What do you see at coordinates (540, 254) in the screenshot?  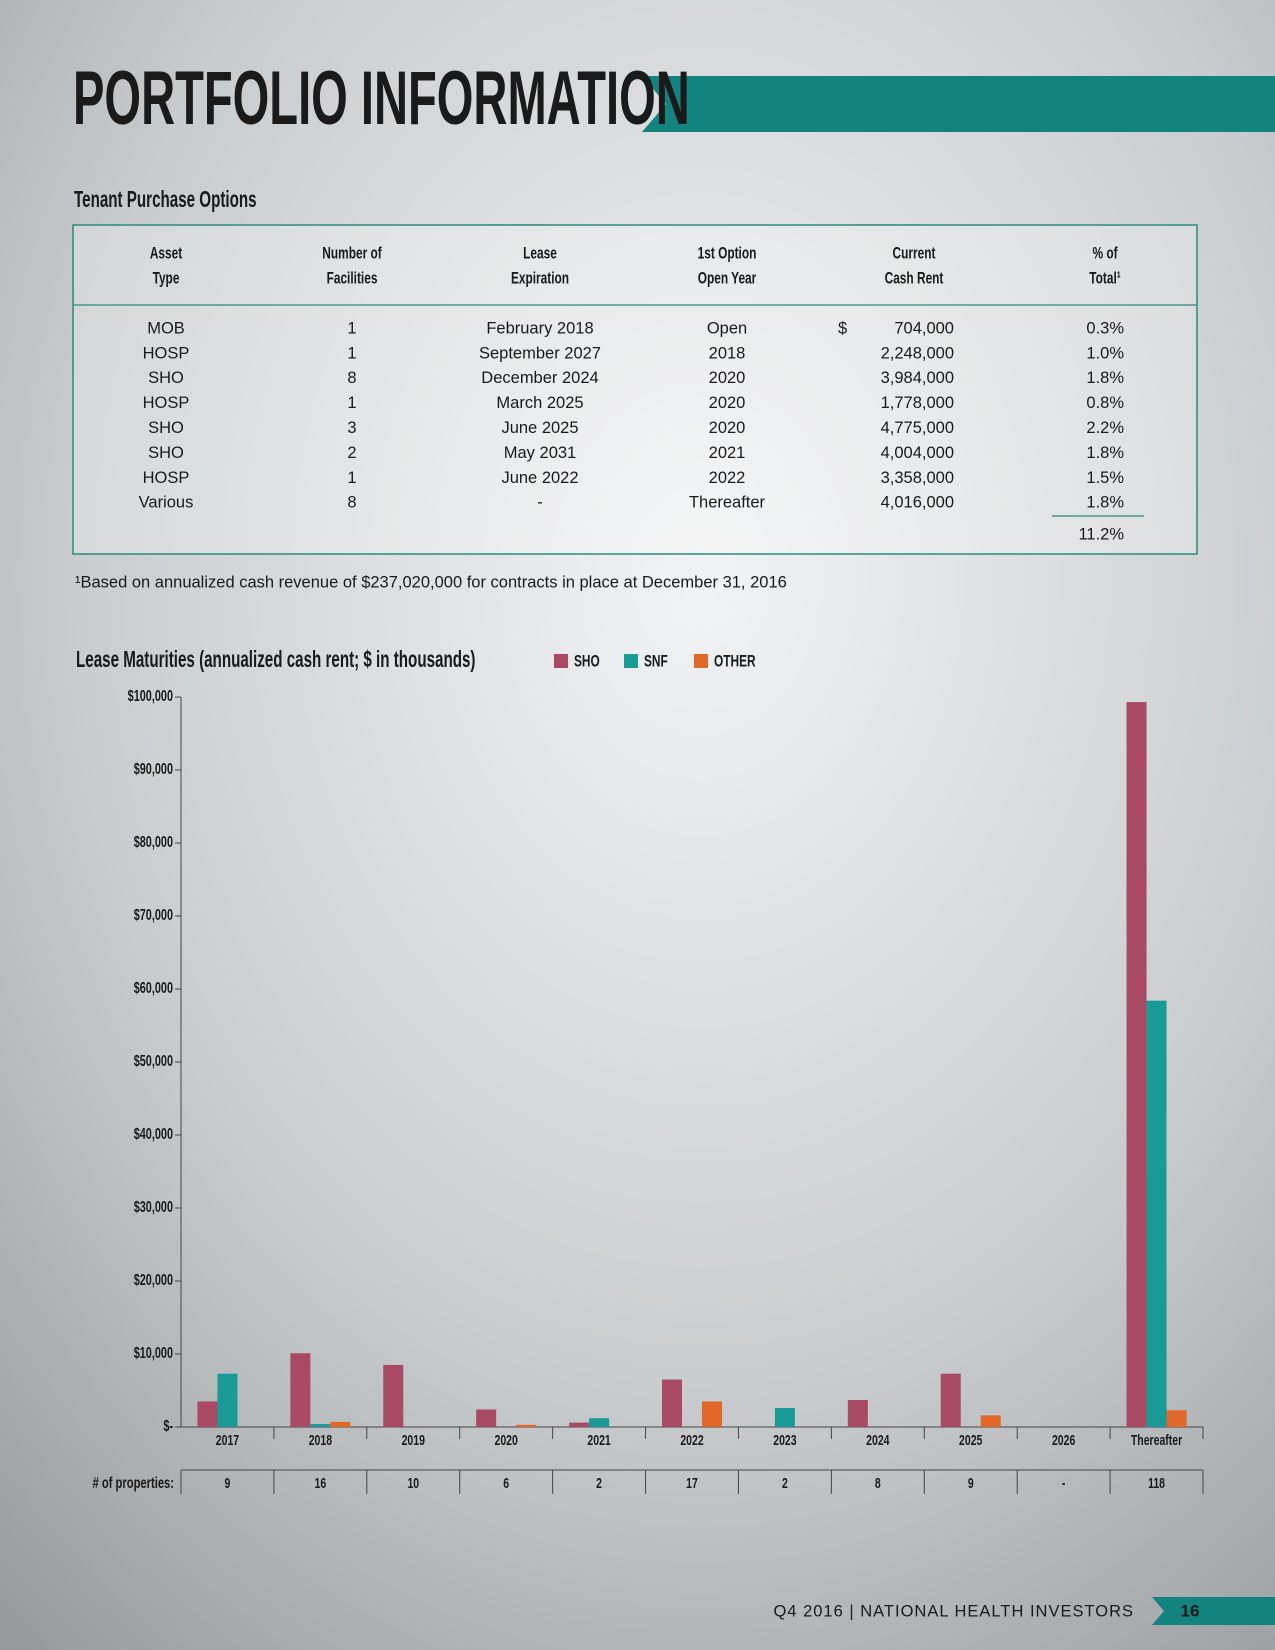 I see `column-header: Lease` at bounding box center [540, 254].